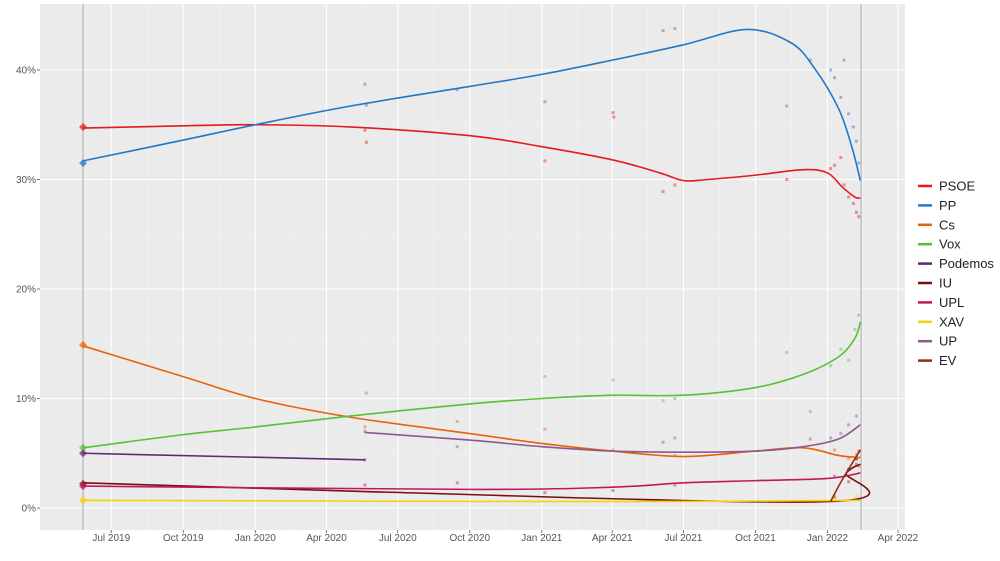 This screenshot has width=1000, height=561. I want to click on x-tick-label: Jul 2019, so click(111, 538).